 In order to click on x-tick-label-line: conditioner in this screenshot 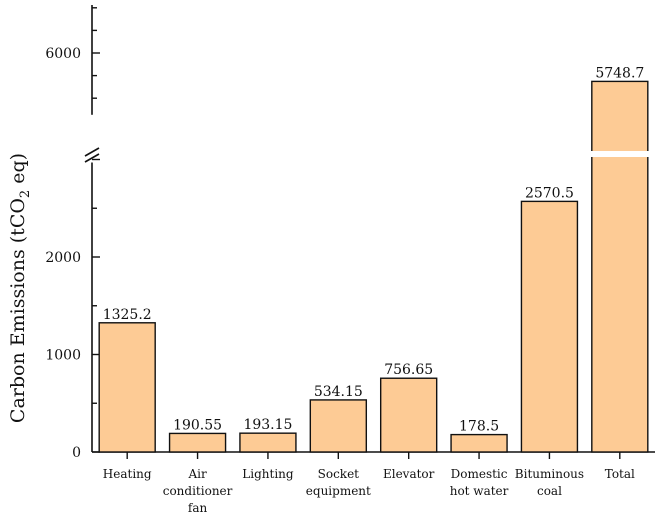, I will do `click(198, 491)`.